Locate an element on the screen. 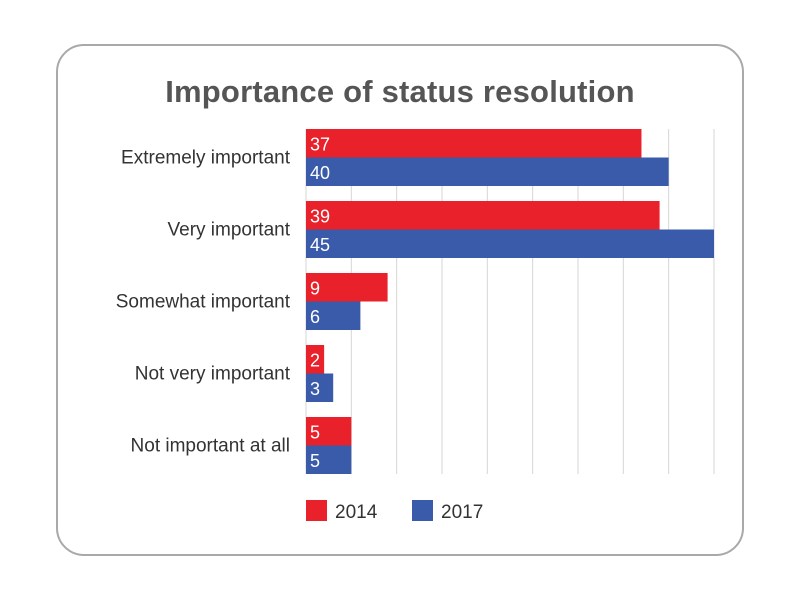  legend-label: 2017 is located at coordinates (462, 512).